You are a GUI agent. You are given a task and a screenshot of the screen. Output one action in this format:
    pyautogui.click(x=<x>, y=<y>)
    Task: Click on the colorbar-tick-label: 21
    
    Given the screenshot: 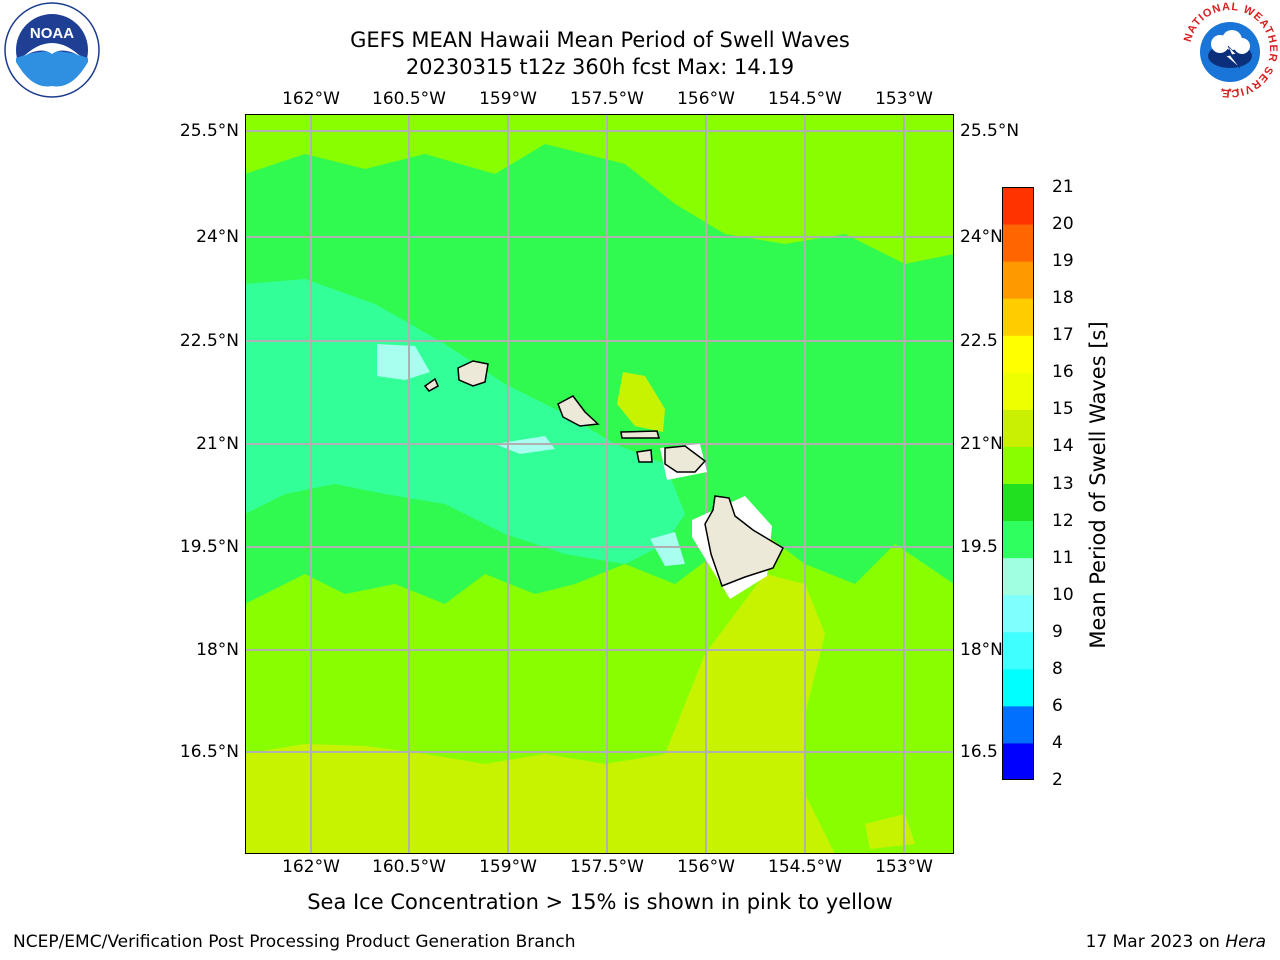 What is the action you would take?
    pyautogui.click(x=1063, y=187)
    